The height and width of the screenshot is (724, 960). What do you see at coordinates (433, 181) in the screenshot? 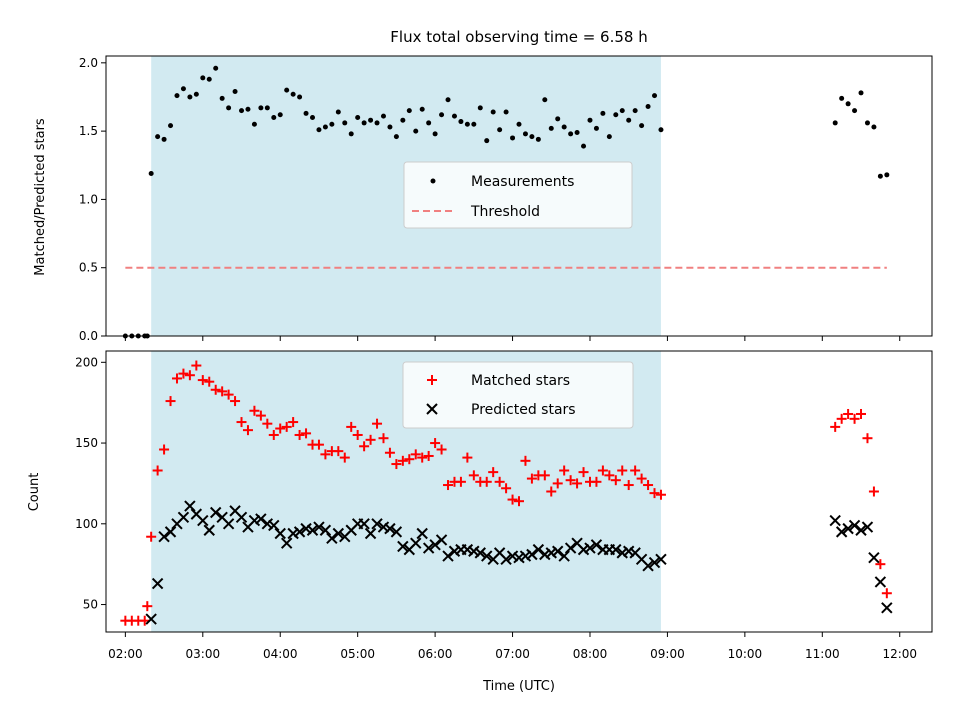
I see `legend-measurements-marker` at bounding box center [433, 181].